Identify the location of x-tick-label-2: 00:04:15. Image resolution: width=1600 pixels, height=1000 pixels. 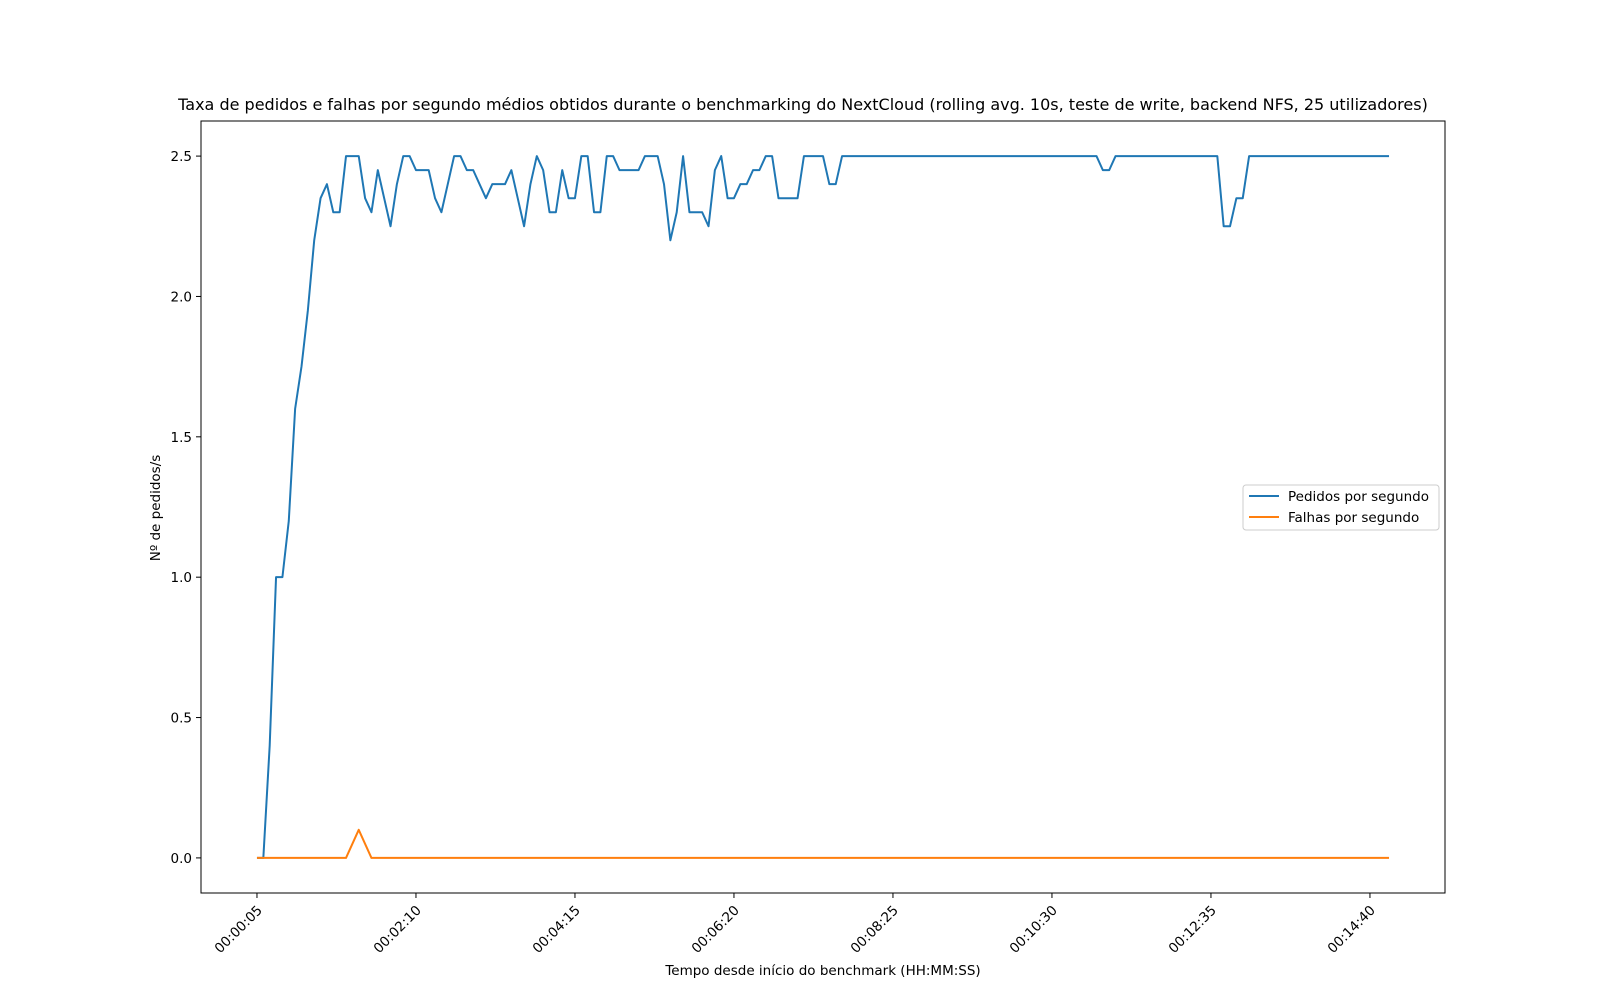
(557, 930).